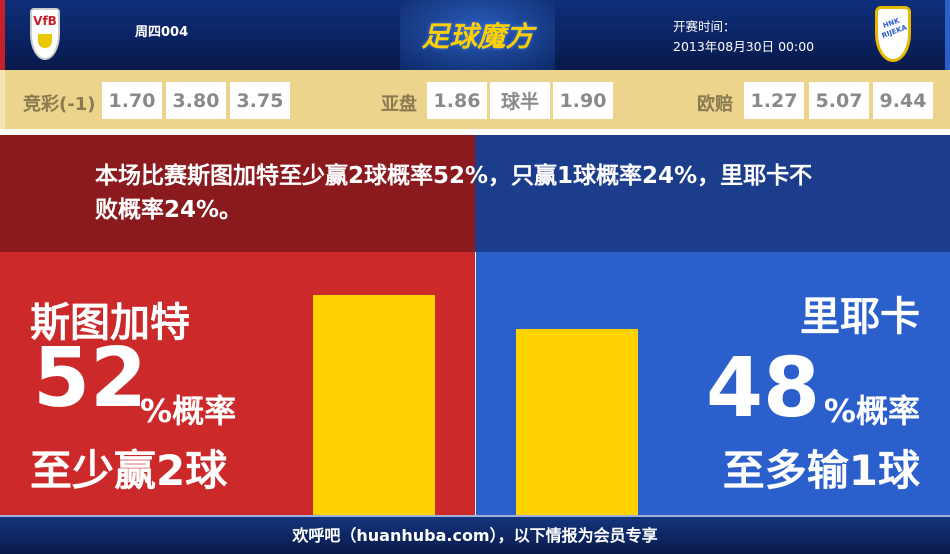 This screenshot has width=950, height=554. I want to click on home-logo-text: VfB, so click(45, 21).